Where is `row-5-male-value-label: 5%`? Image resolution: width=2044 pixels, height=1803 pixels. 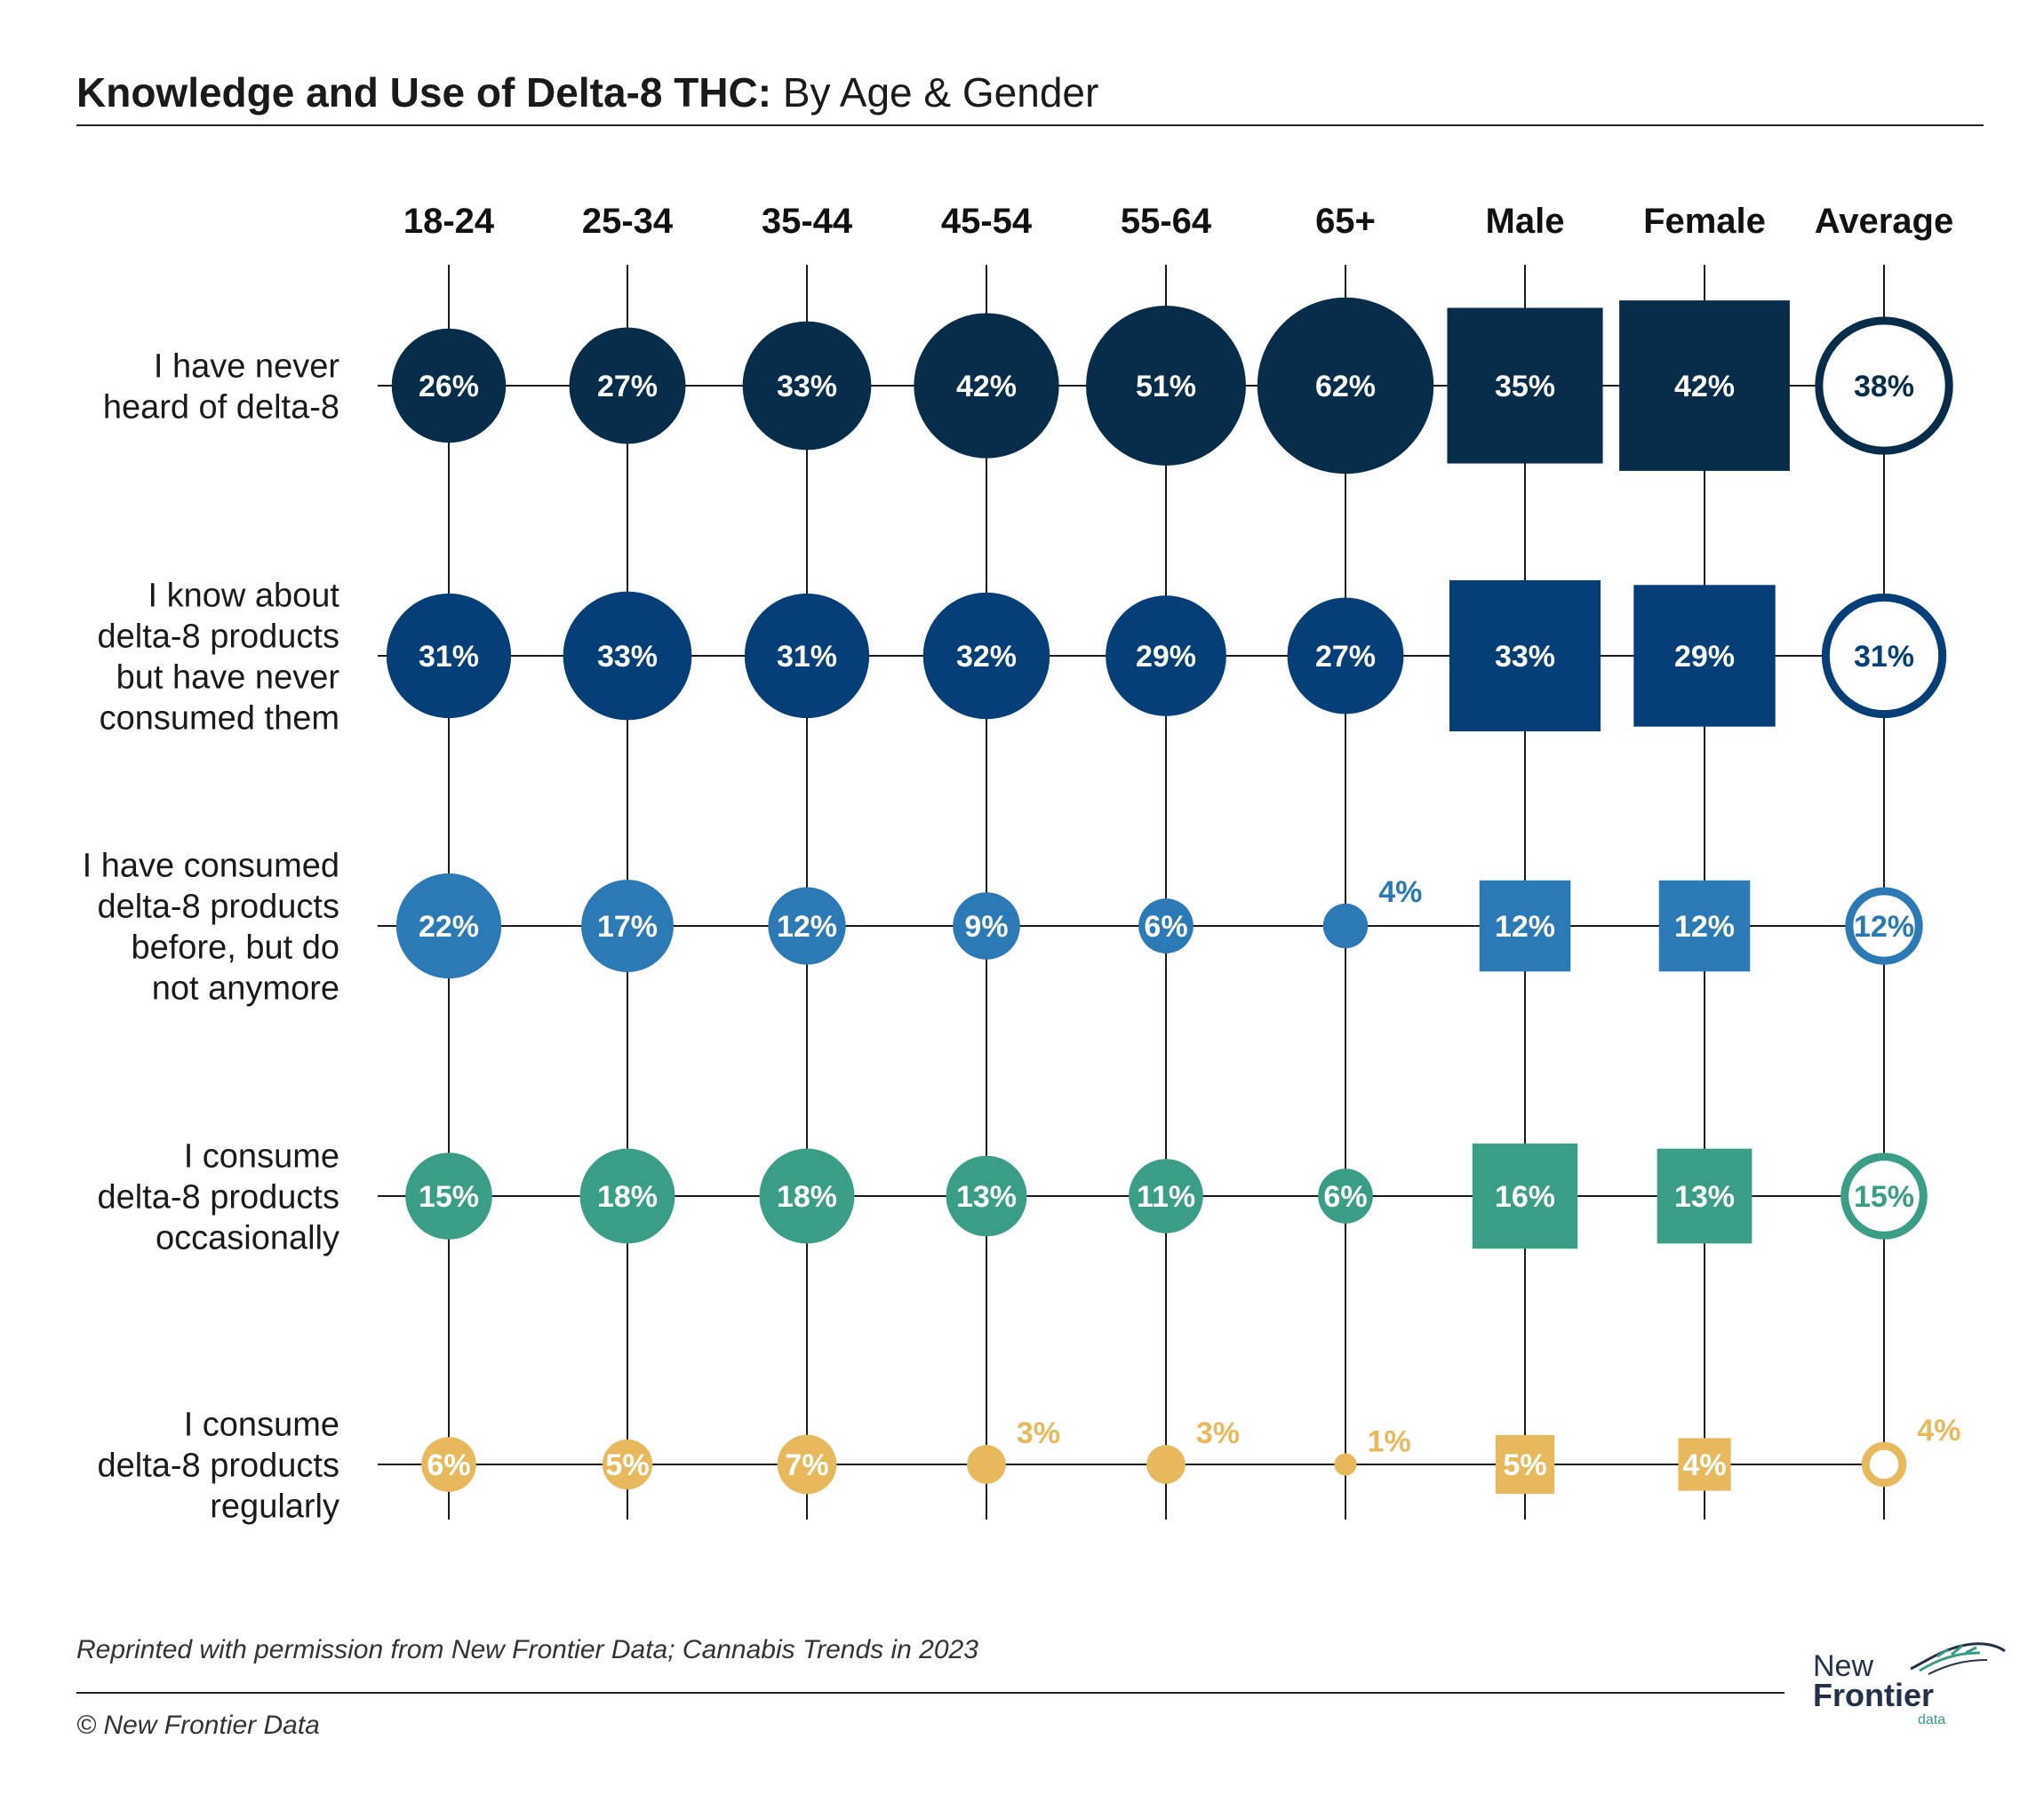 row-5-male-value-label: 5% is located at coordinates (1524, 1465).